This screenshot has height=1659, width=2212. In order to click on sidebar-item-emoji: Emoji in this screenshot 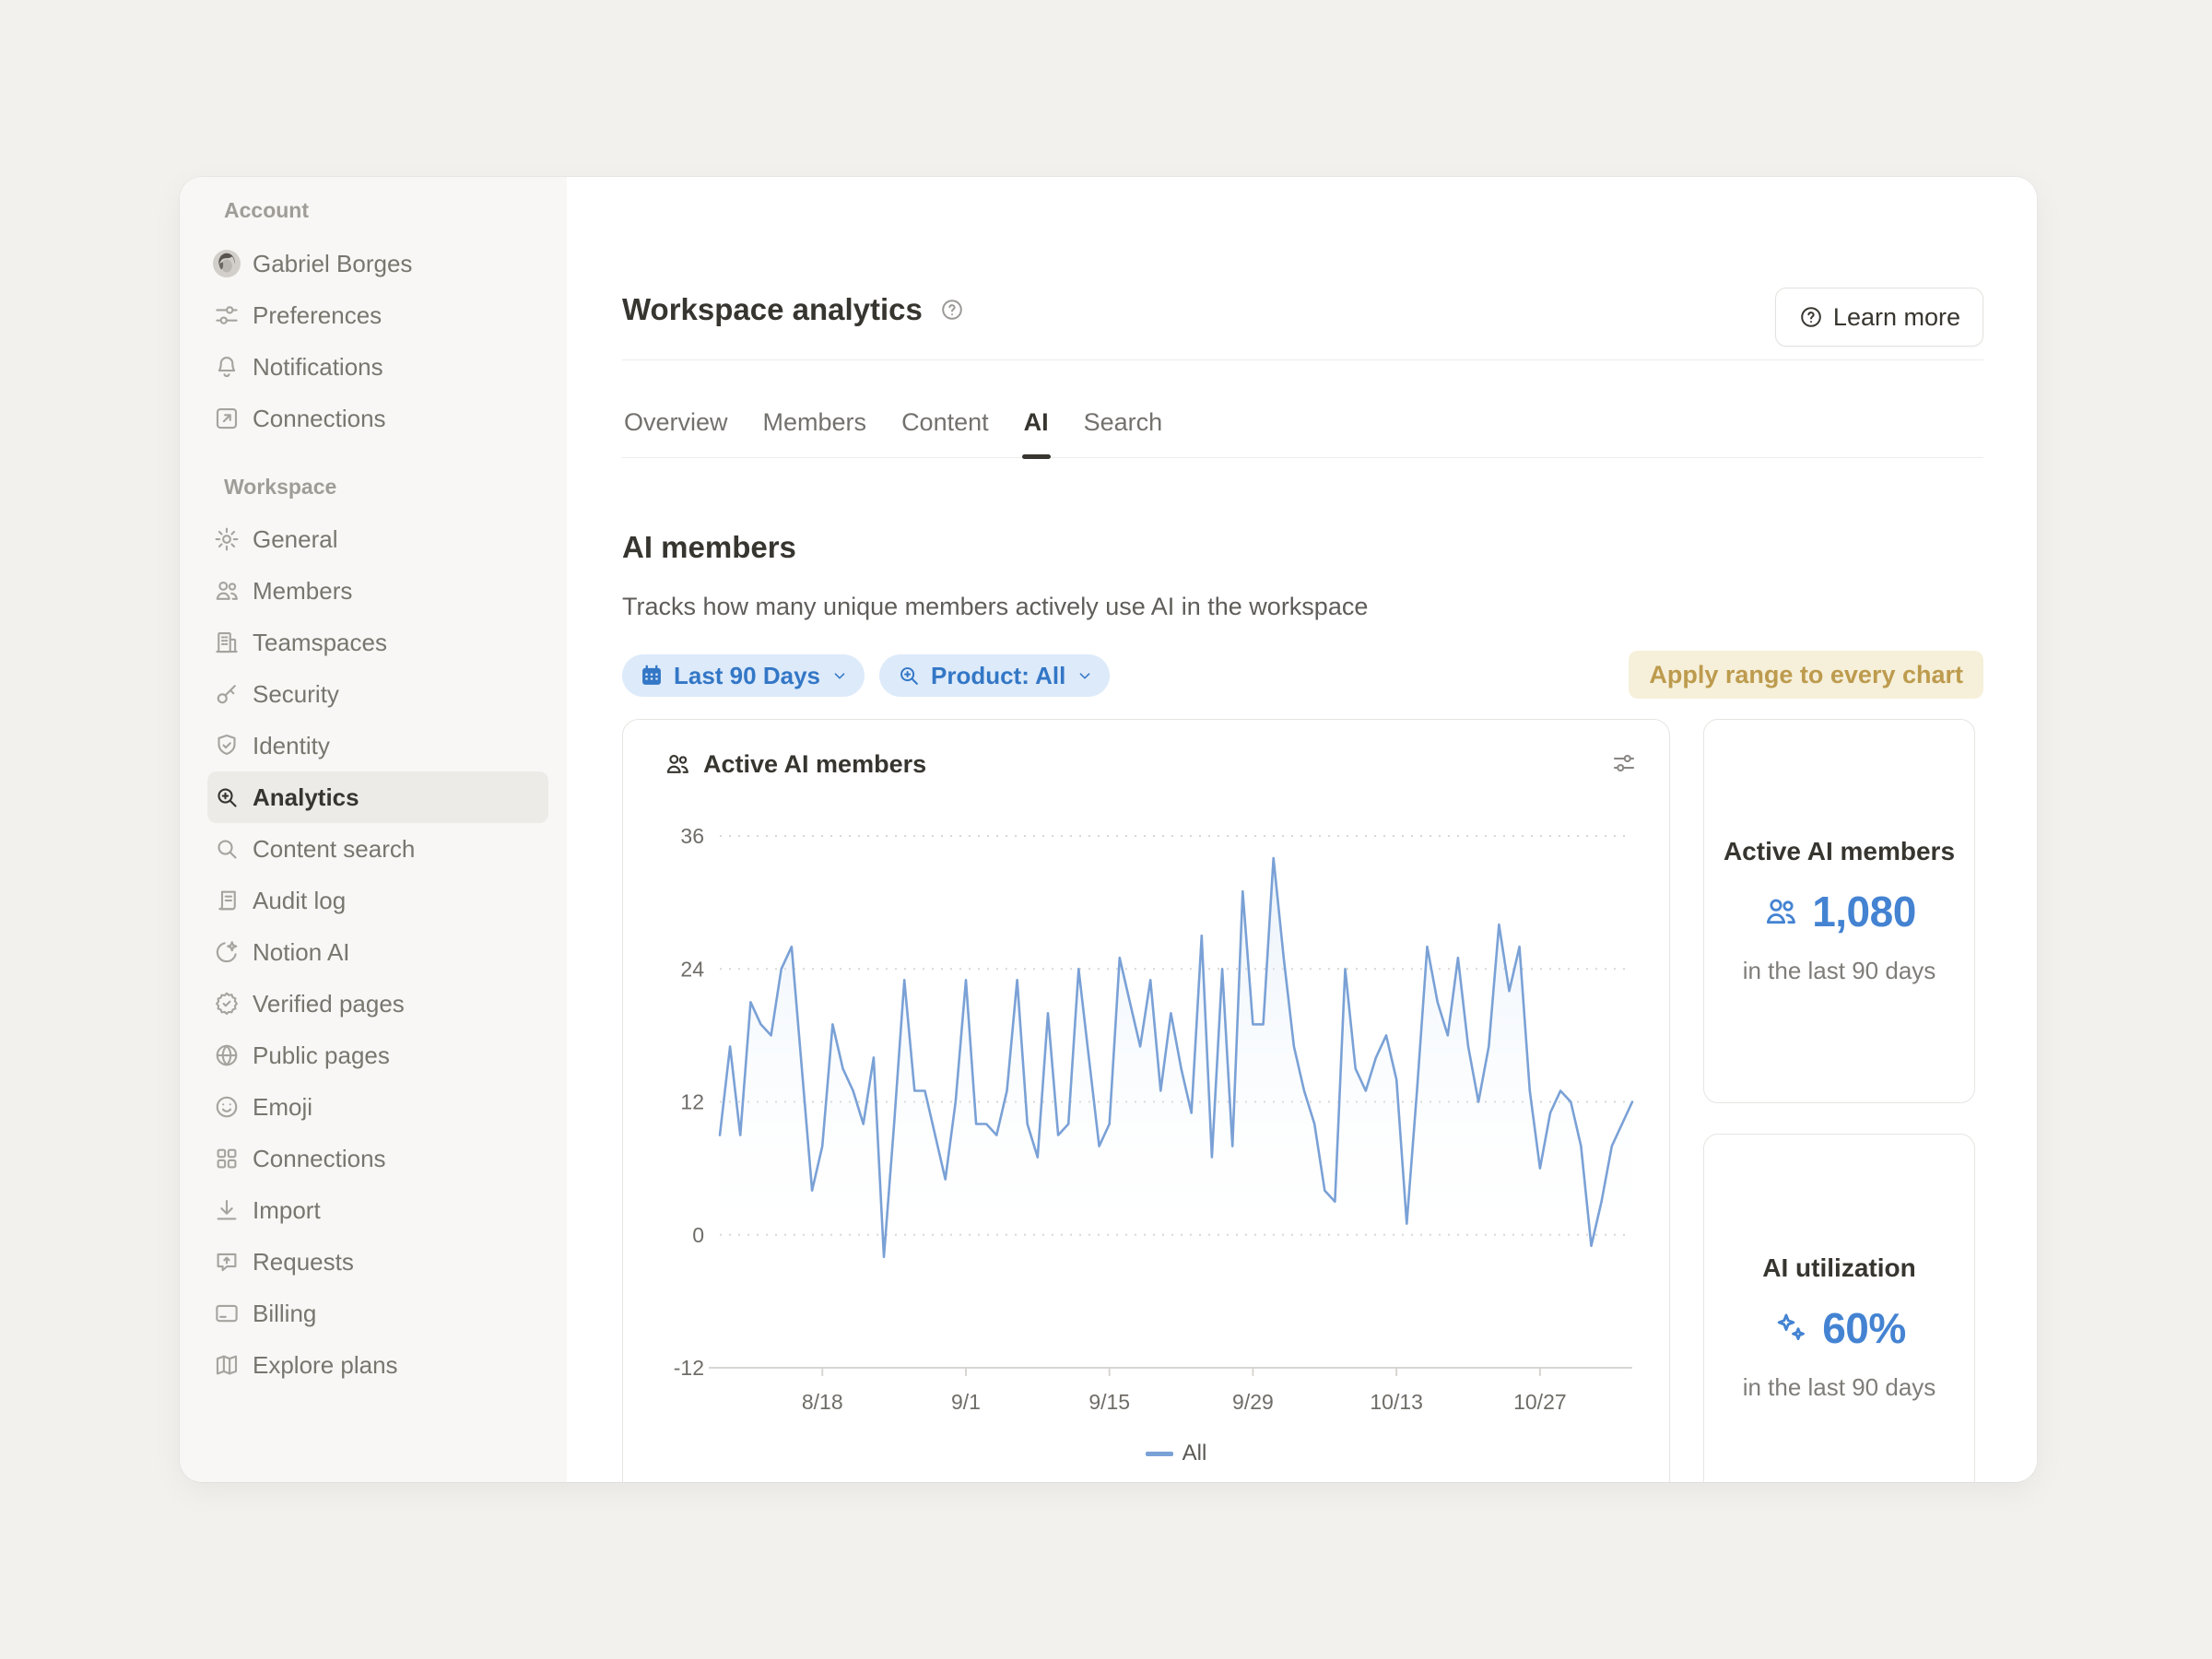, I will do `click(377, 1107)`.